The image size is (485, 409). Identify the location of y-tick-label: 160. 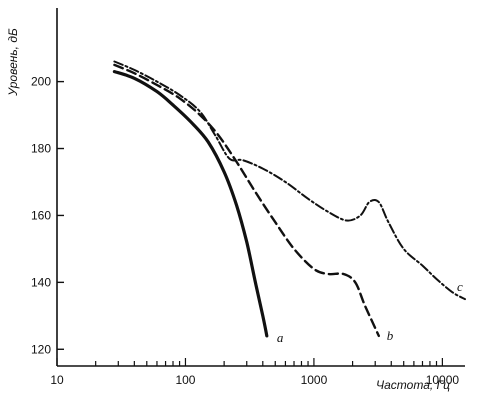
(41, 215).